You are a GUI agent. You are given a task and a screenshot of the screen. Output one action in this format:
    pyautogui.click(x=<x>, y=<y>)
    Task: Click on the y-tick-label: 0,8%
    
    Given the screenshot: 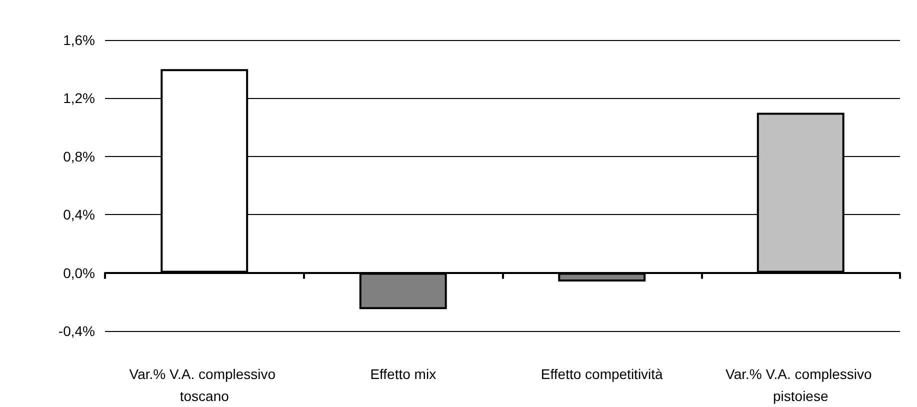 What is the action you would take?
    pyautogui.click(x=79, y=156)
    